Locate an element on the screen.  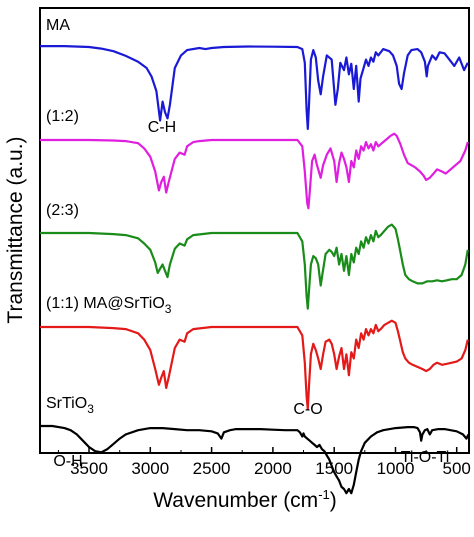
y-axis-title: Transmittance (a.u.) is located at coordinates (15, 229).